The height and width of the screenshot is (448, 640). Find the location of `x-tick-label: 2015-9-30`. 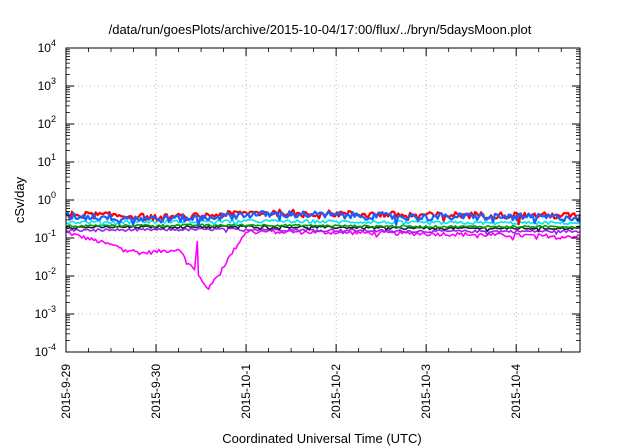

x-tick-label: 2015-9-30 is located at coordinates (156, 391).